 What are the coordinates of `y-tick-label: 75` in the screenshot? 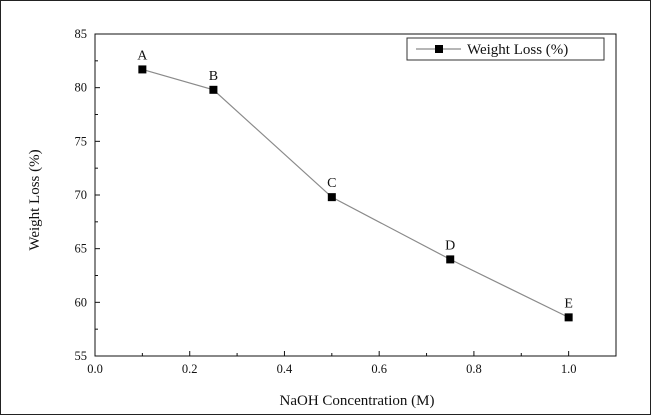 It's located at (81, 141).